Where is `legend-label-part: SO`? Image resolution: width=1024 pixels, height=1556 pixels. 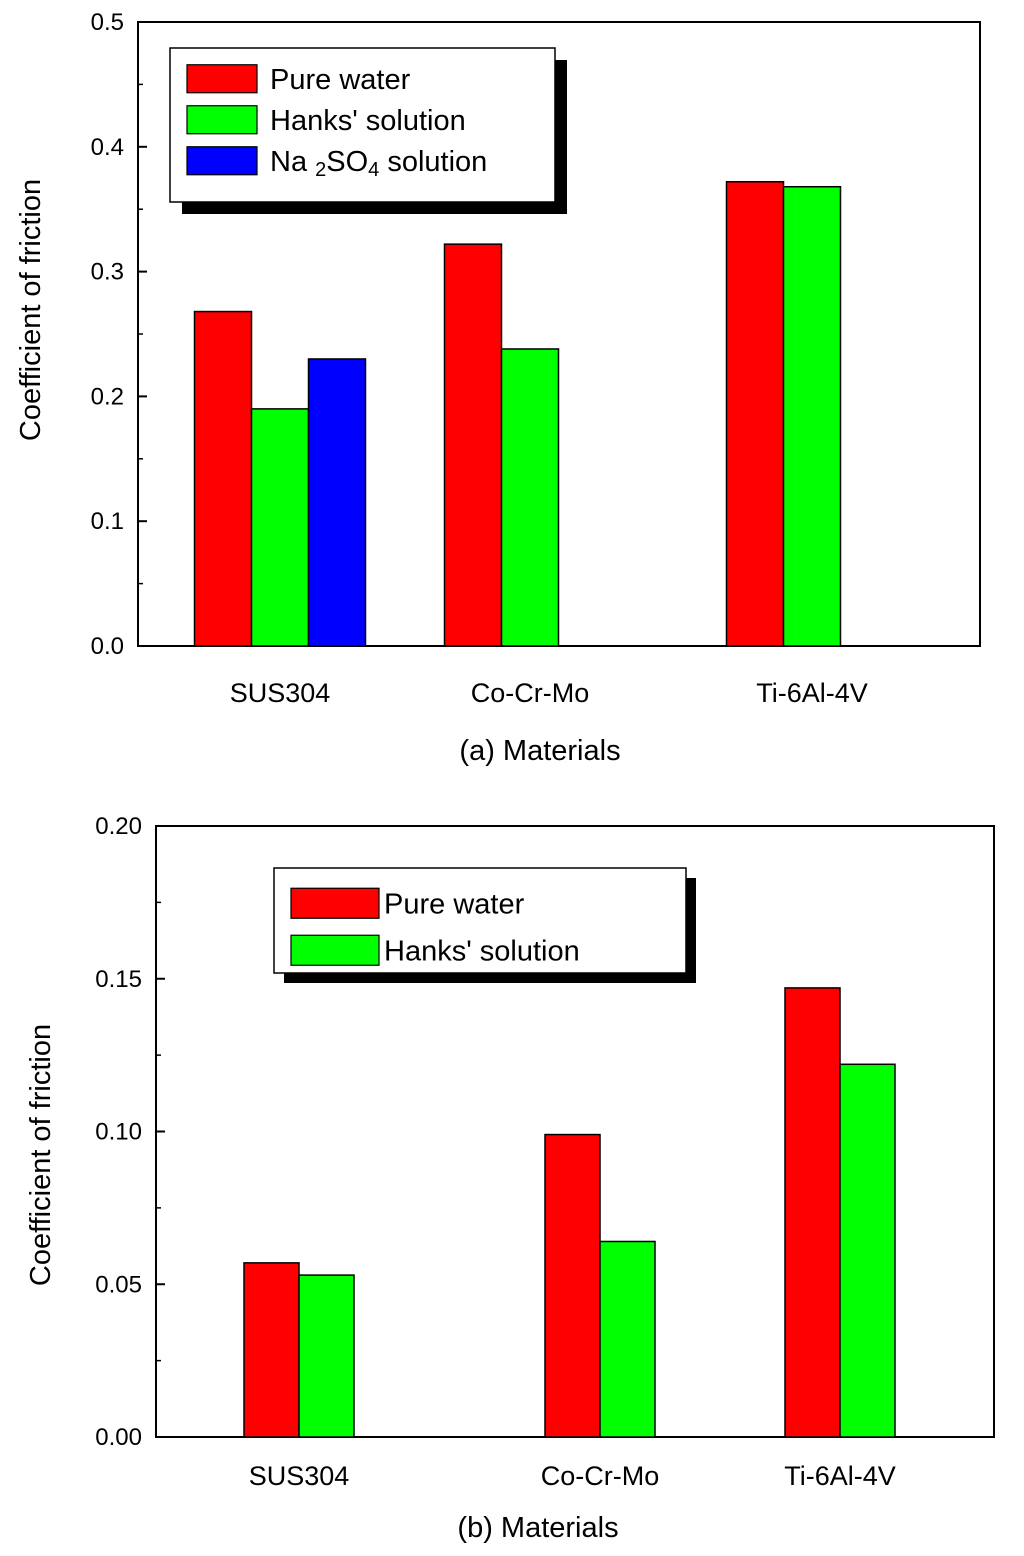
legend-label-part: SO is located at coordinates (347, 162).